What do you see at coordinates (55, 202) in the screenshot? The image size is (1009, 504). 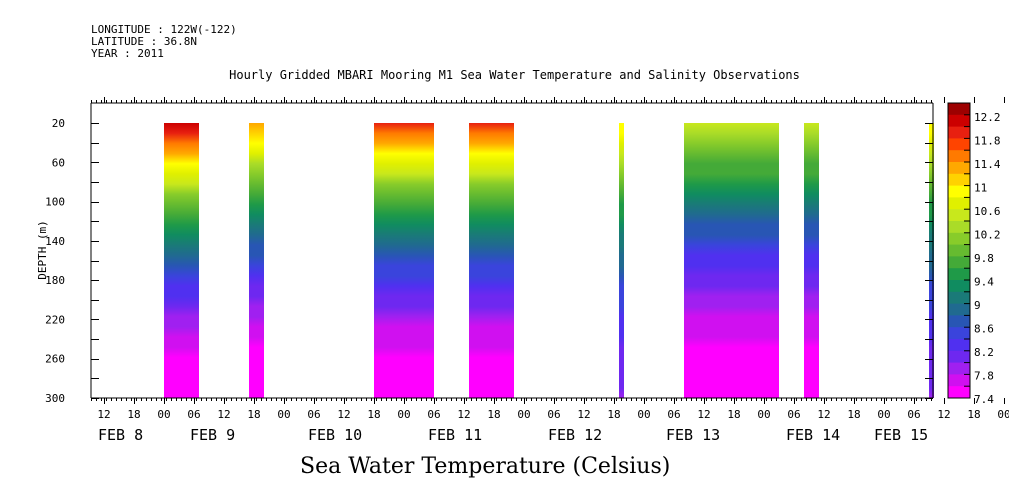 I see `y-tick-label: 100` at bounding box center [55, 202].